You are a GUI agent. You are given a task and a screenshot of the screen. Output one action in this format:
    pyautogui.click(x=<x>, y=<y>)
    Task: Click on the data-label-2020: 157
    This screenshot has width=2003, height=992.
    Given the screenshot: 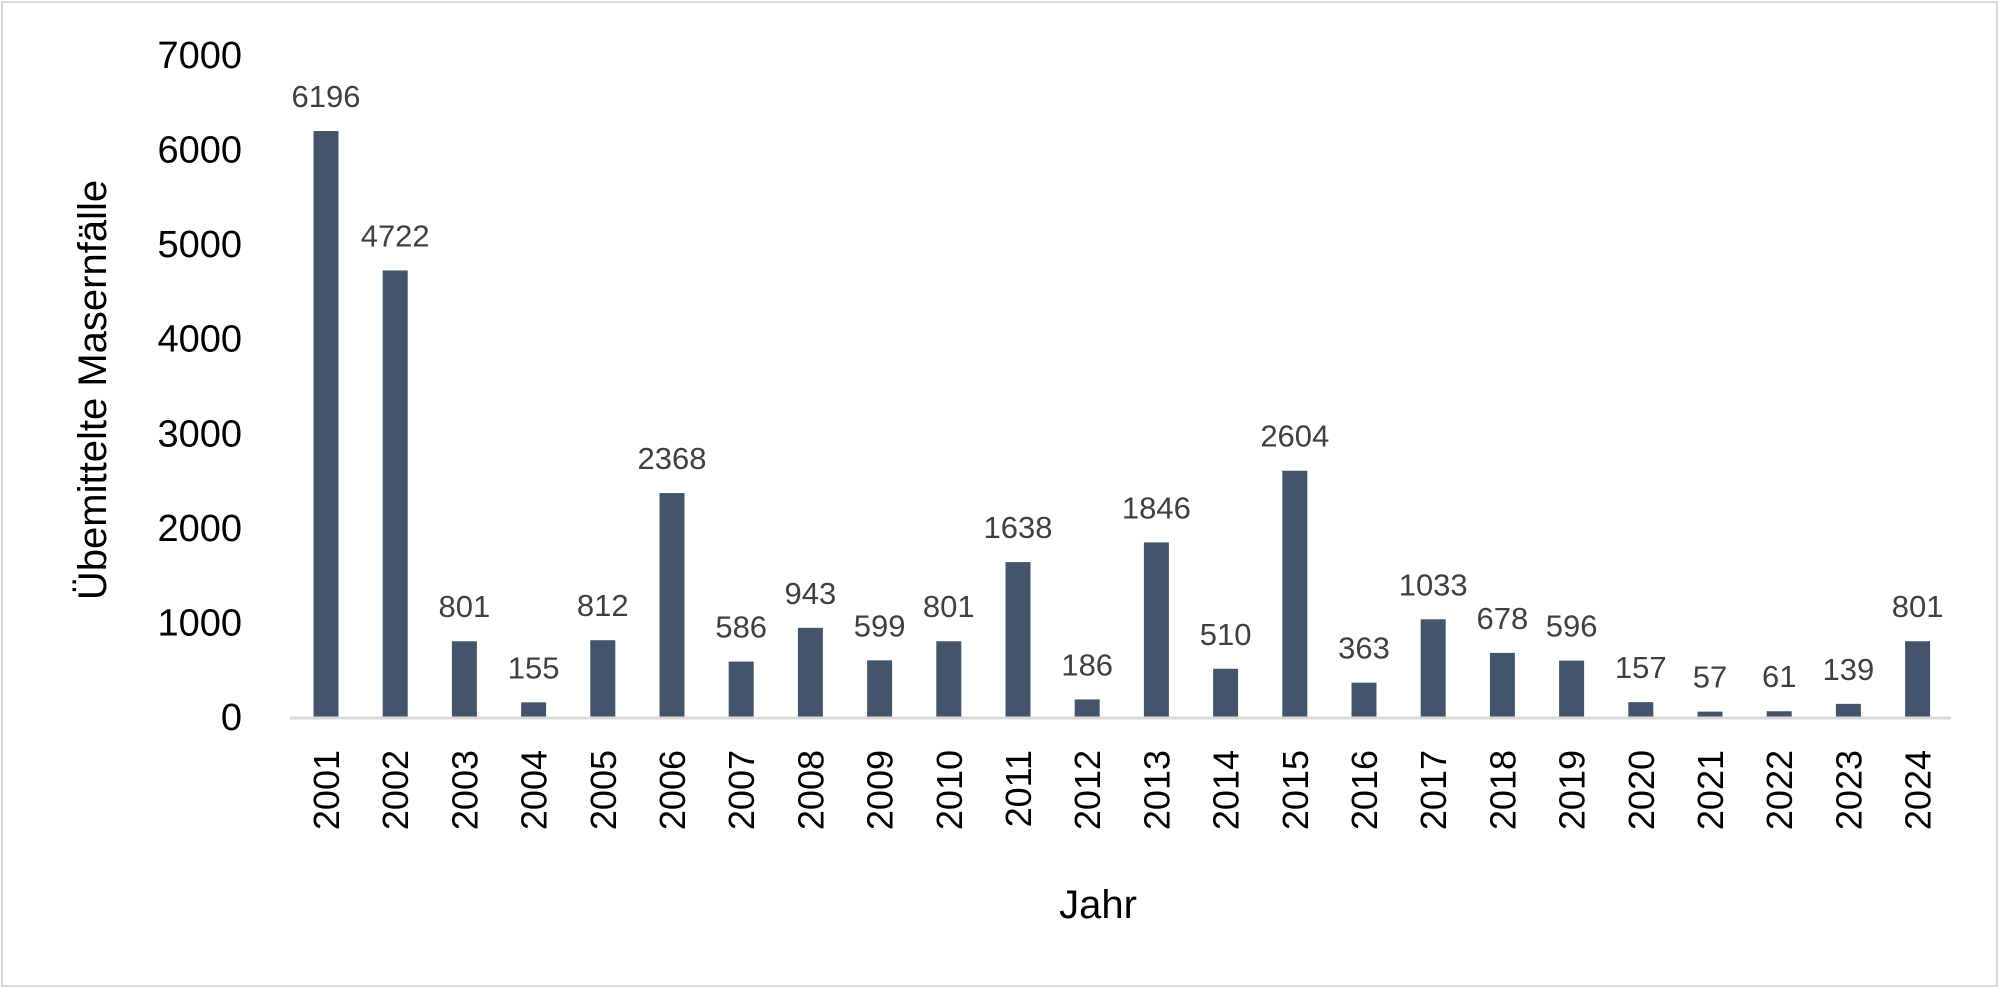 What is the action you would take?
    pyautogui.click(x=1641, y=667)
    